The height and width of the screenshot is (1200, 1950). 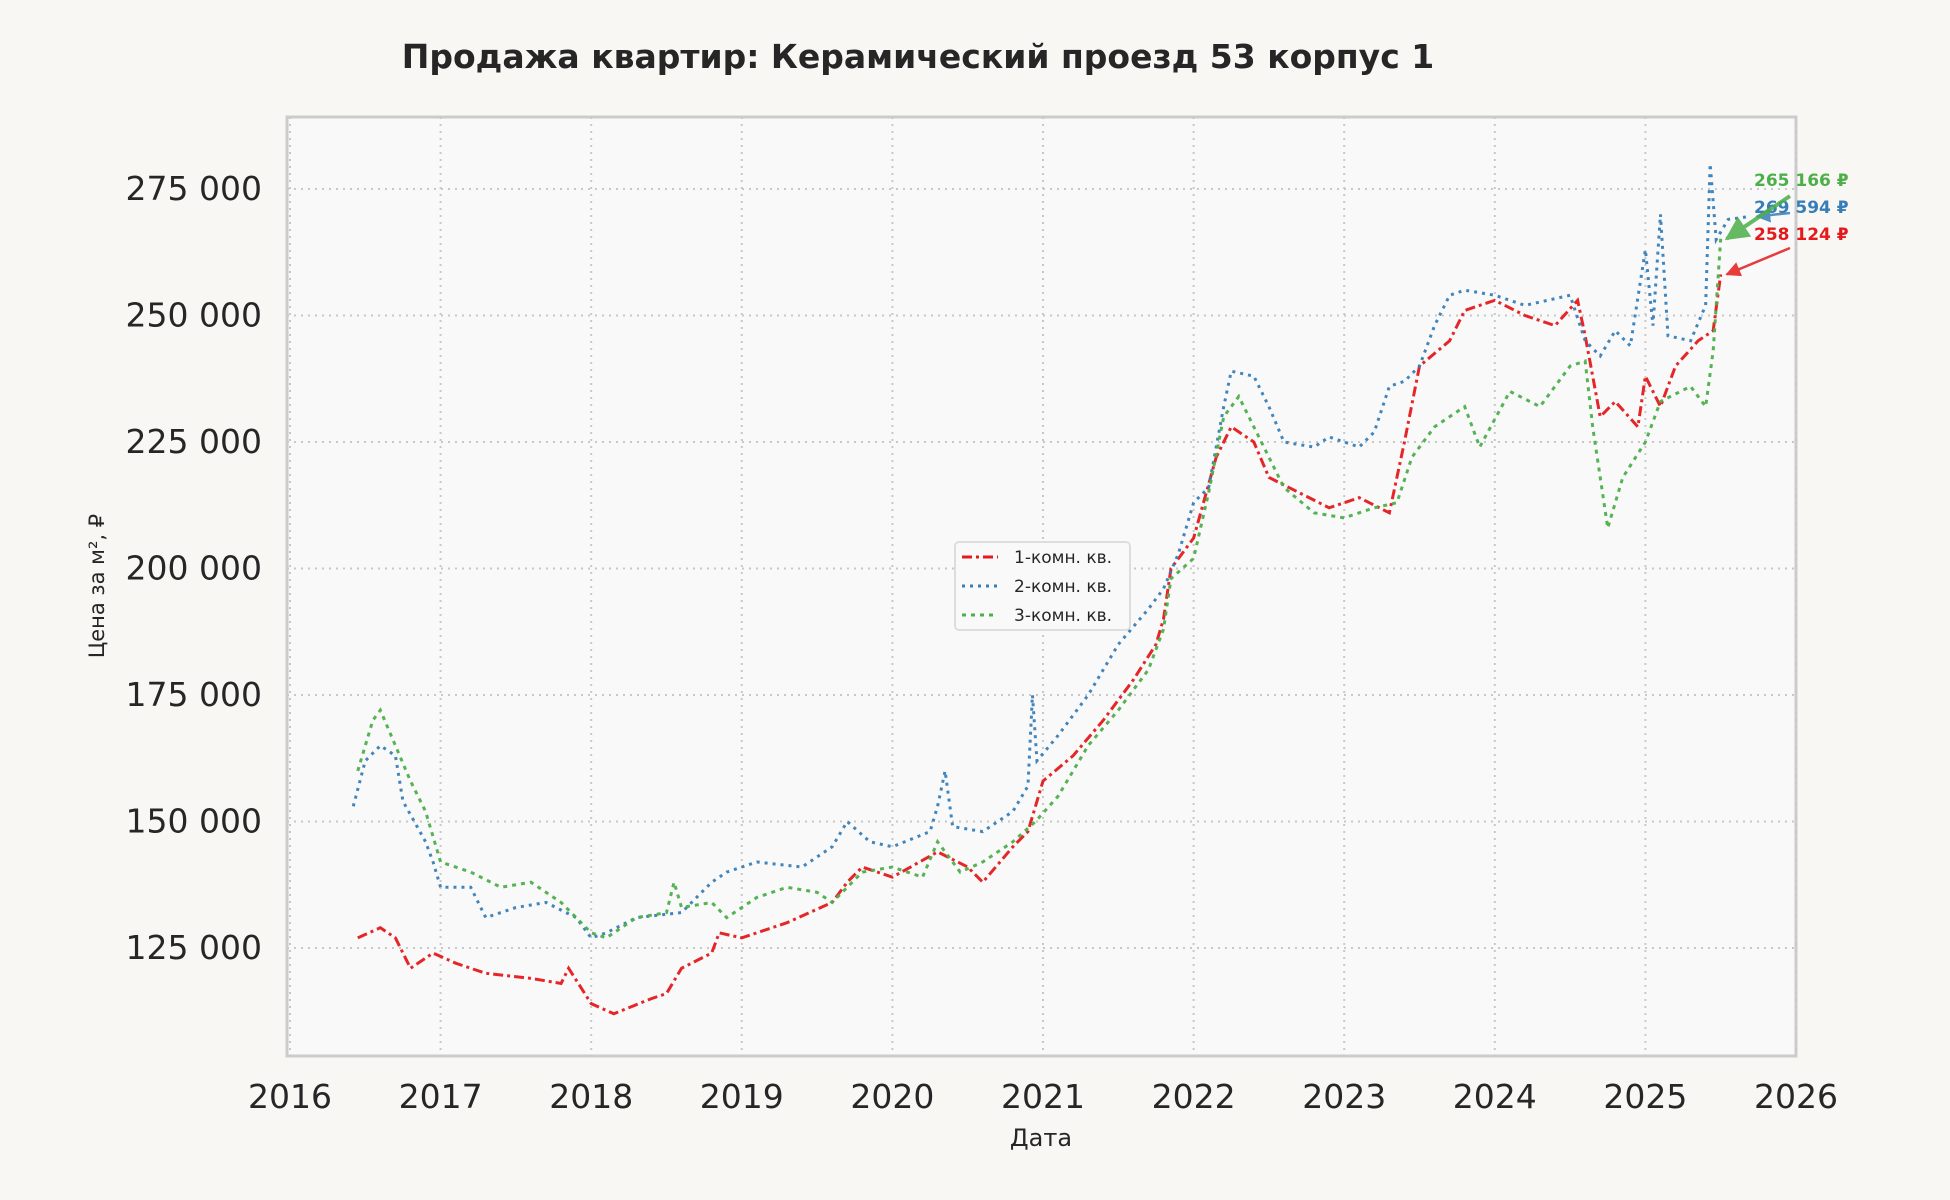 What do you see at coordinates (1194, 1096) in the screenshot?
I see `x-tick-label: 2022` at bounding box center [1194, 1096].